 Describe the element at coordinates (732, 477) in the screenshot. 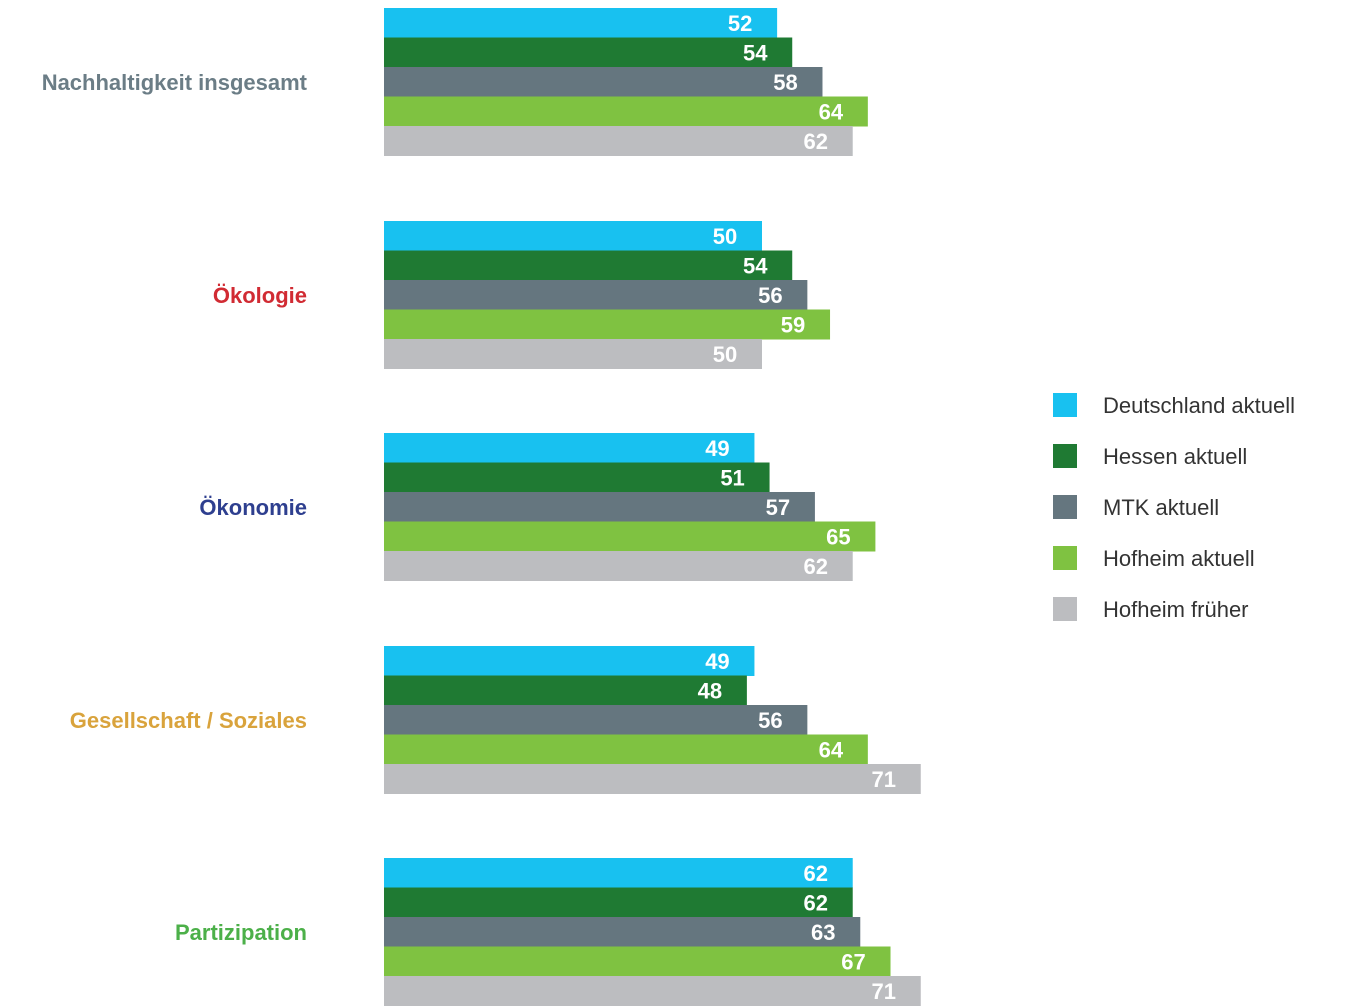

I see `value-label: 51` at that location.